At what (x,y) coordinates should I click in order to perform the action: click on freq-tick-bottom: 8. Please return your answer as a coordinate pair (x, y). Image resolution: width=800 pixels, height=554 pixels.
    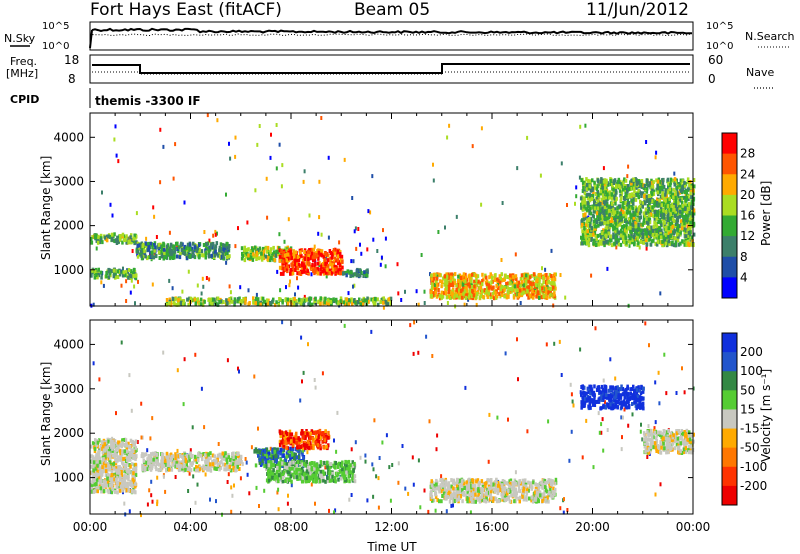
    Looking at the image, I should click on (72, 79).